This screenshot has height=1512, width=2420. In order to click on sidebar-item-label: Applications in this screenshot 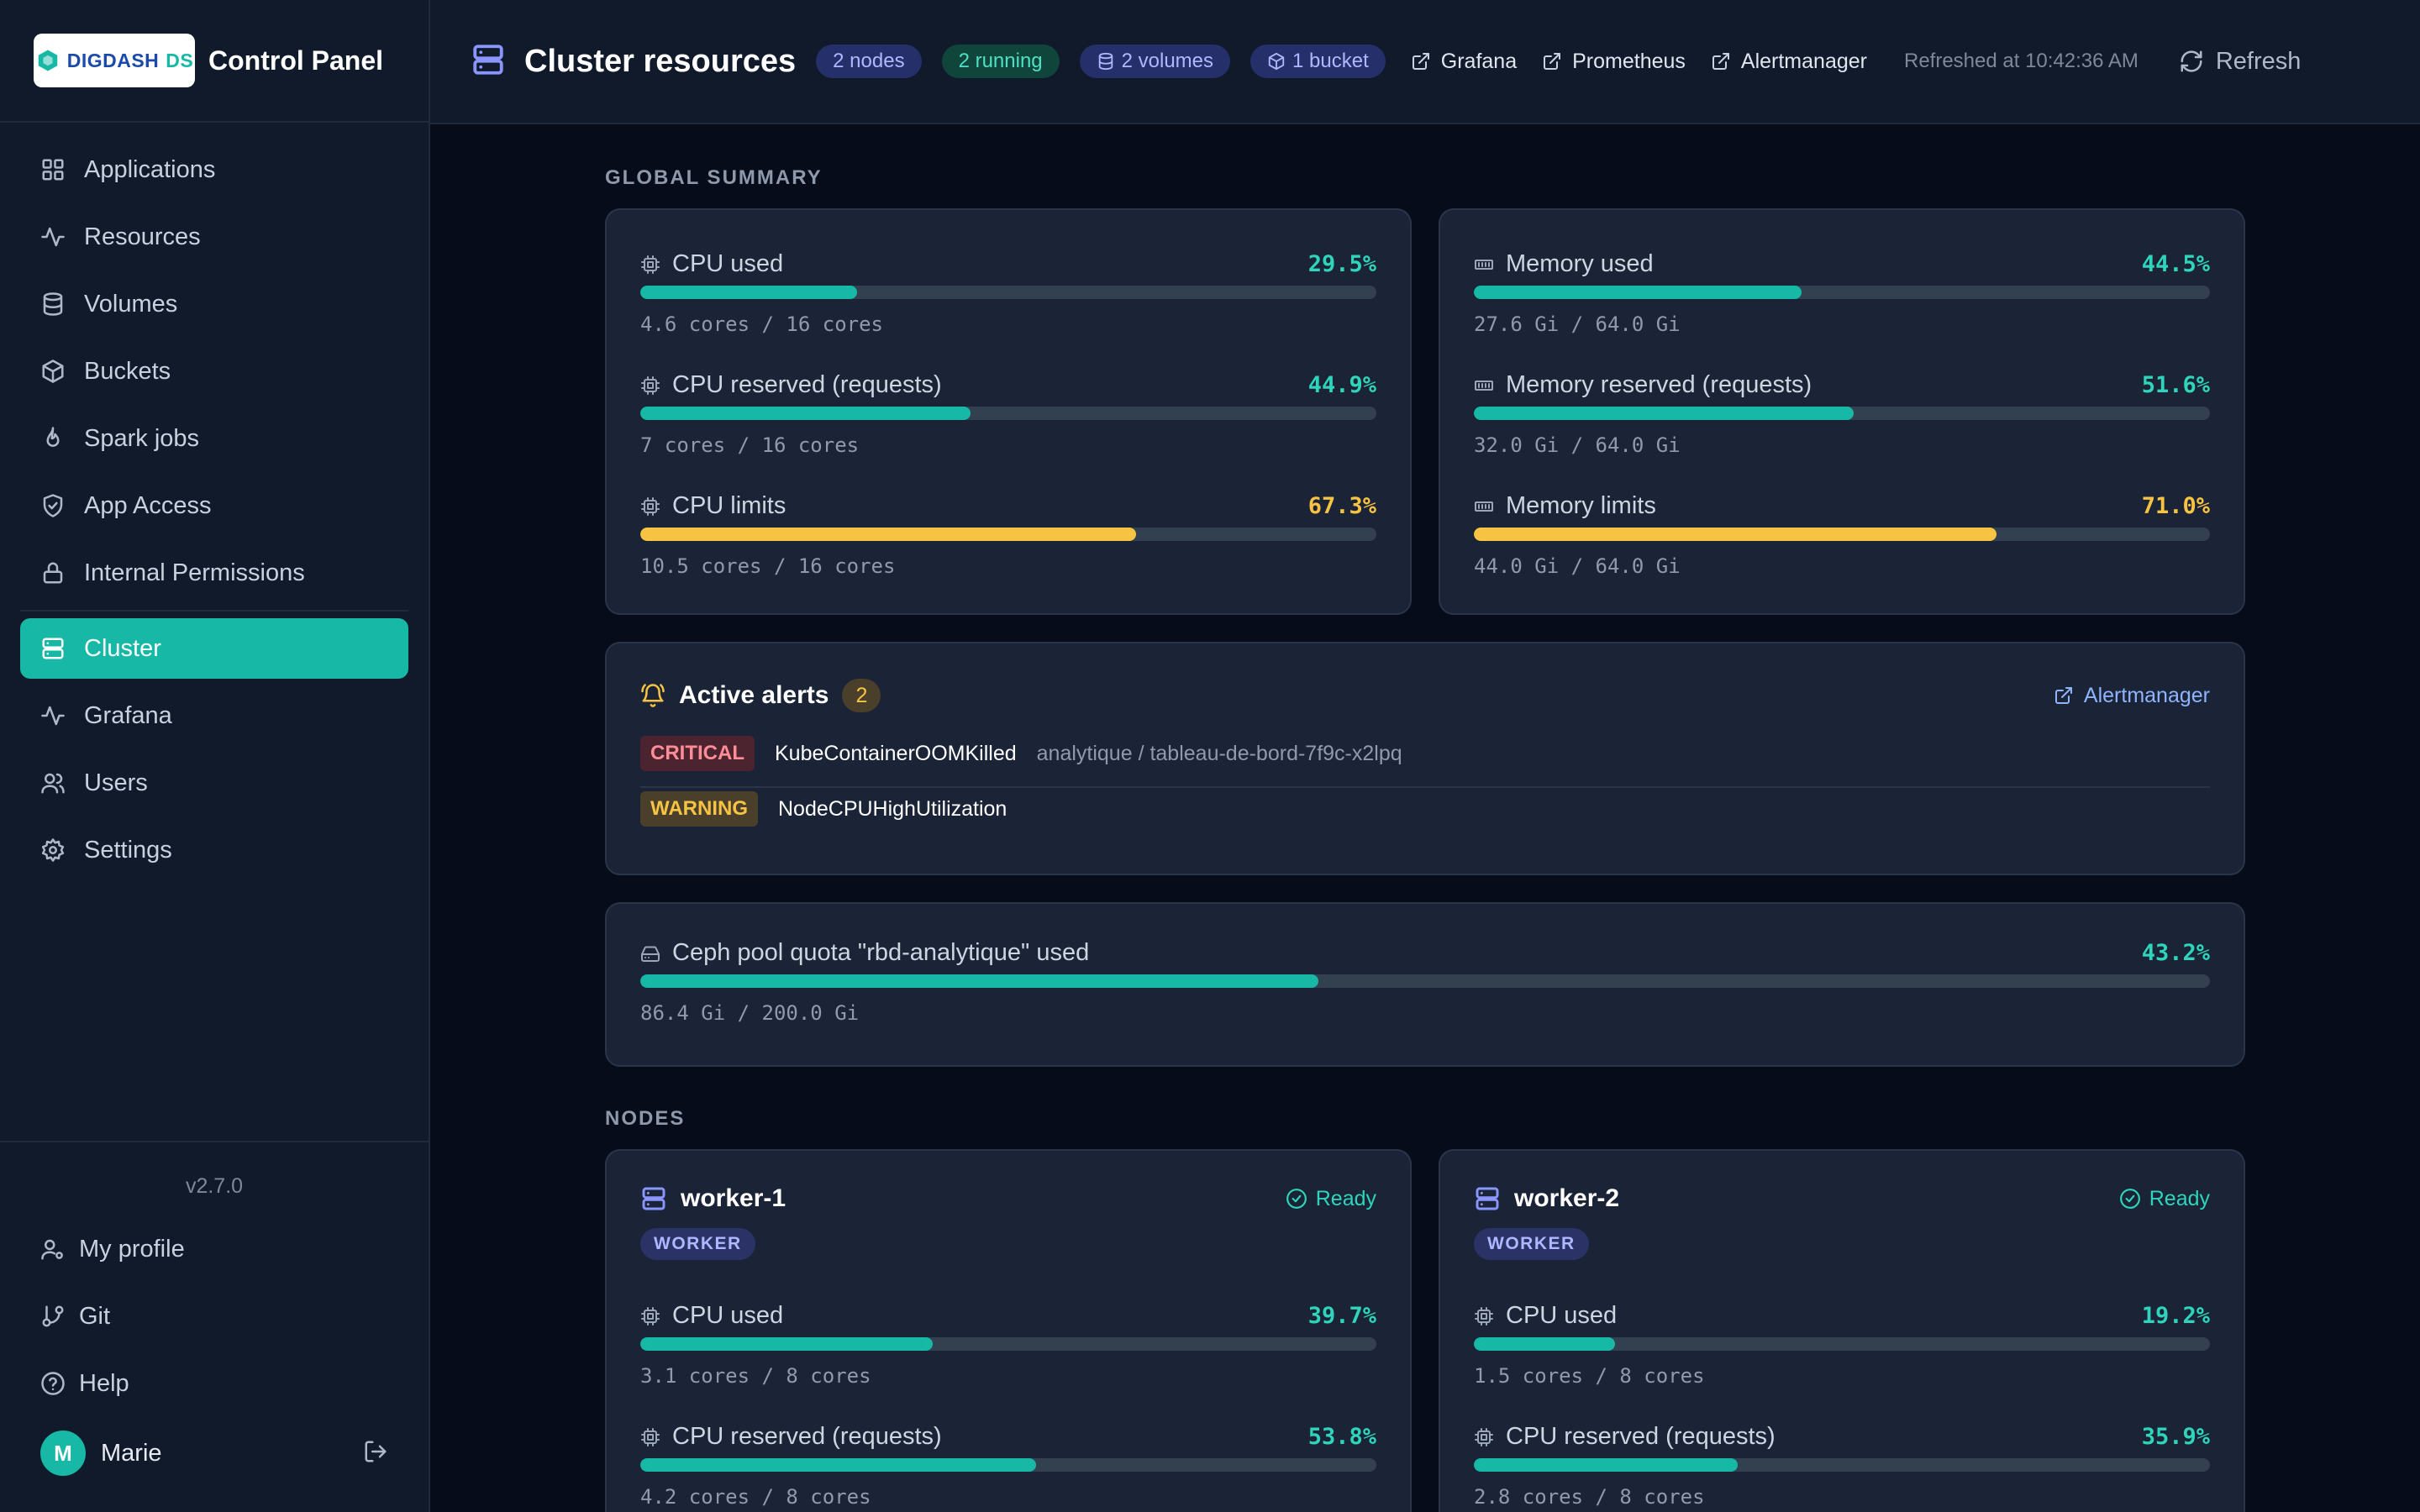, I will do `click(150, 169)`.